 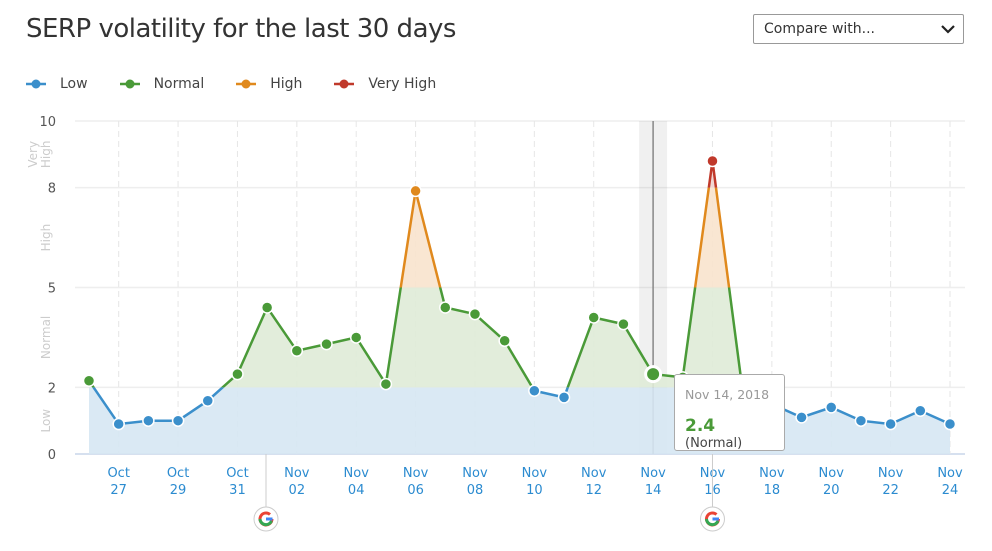 What do you see at coordinates (534, 490) in the screenshot?
I see `x-tick-label: 10` at bounding box center [534, 490].